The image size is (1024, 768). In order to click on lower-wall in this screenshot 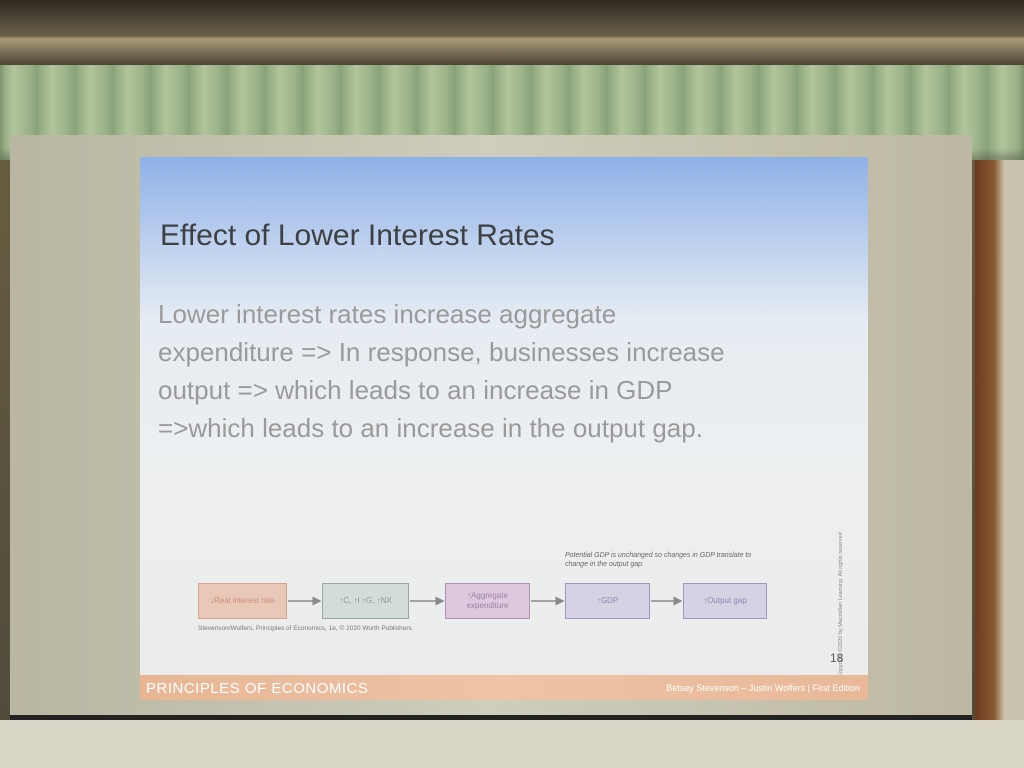, I will do `click(512, 744)`.